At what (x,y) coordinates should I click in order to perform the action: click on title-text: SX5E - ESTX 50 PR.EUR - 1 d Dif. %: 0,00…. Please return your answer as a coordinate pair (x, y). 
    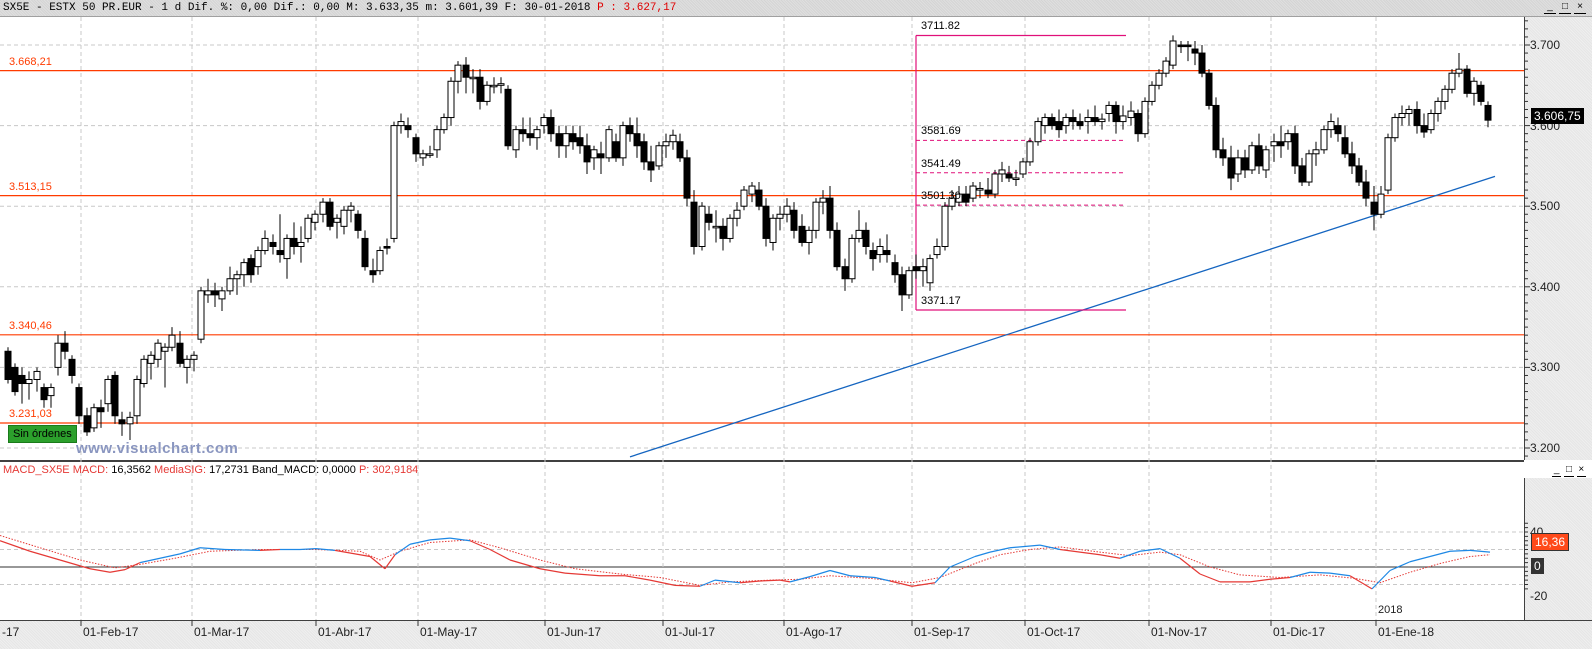
    Looking at the image, I should click on (340, 8).